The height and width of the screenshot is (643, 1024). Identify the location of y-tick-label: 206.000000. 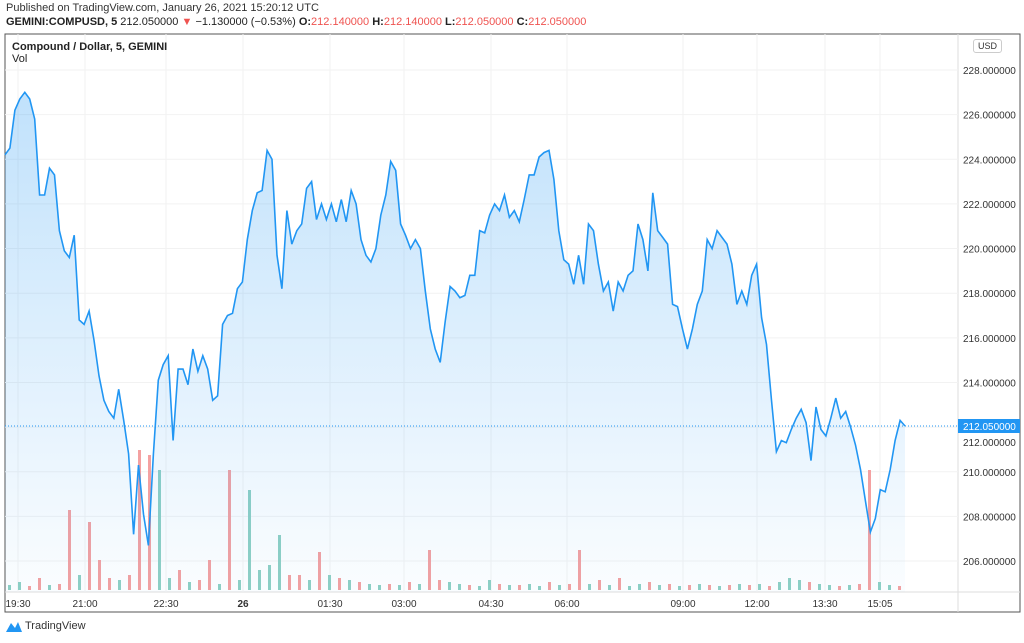
(989, 562).